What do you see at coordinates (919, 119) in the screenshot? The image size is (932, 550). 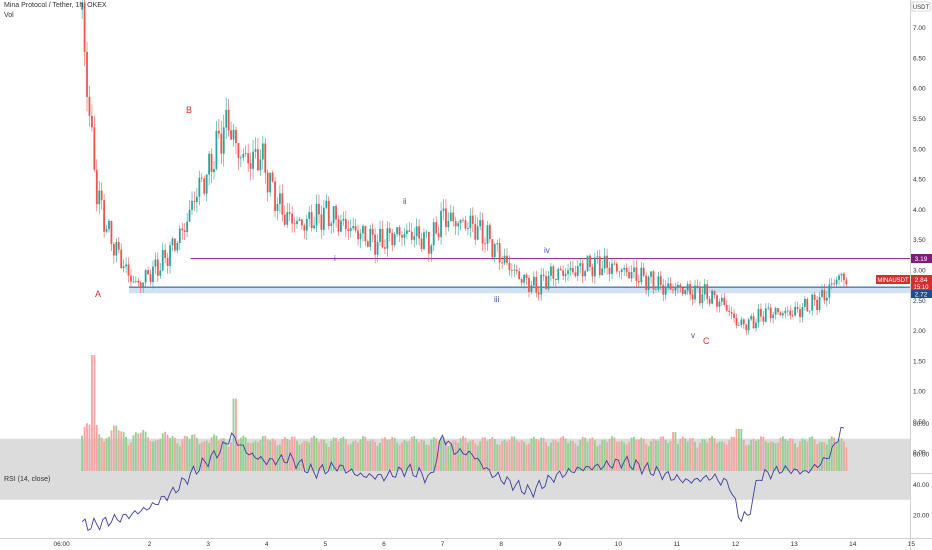 I see `price-tick-label: 5.50` at bounding box center [919, 119].